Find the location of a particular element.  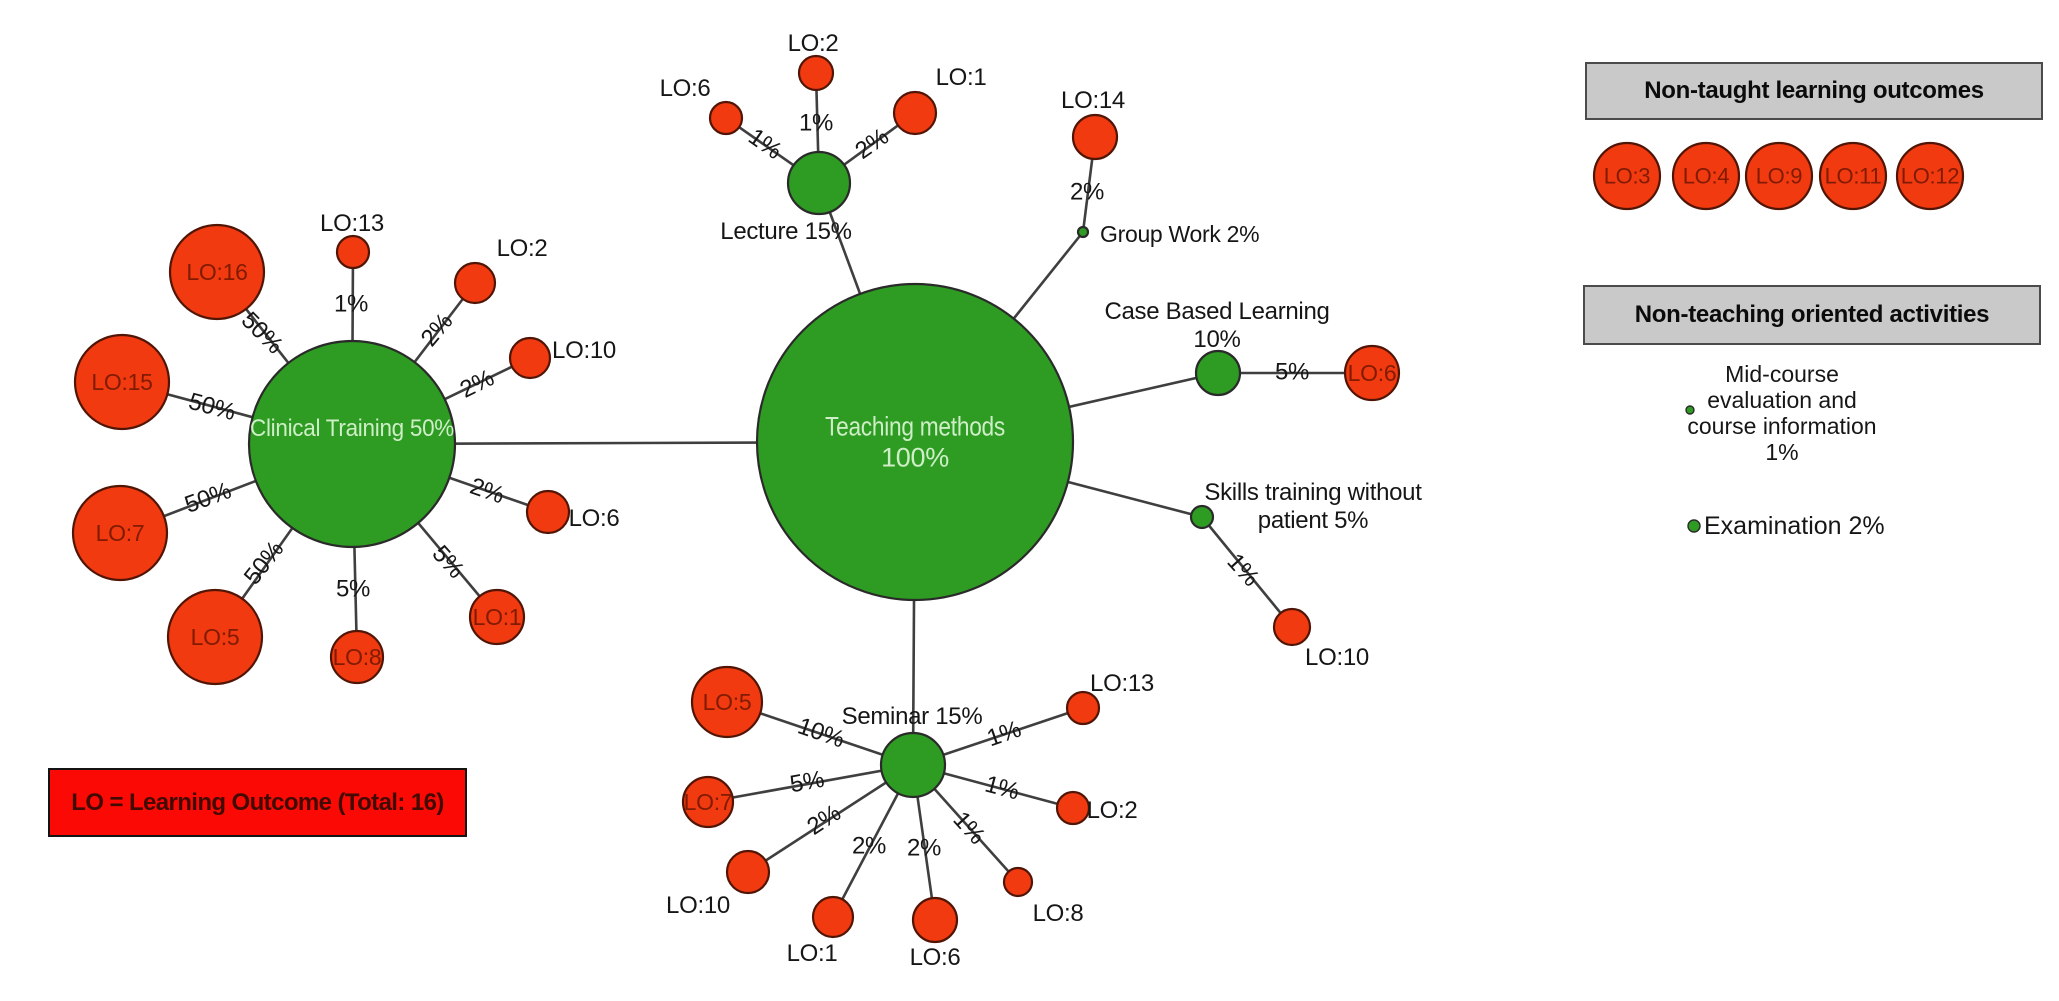

edge-label-seminar-lo6s: 2% is located at coordinates (924, 848).